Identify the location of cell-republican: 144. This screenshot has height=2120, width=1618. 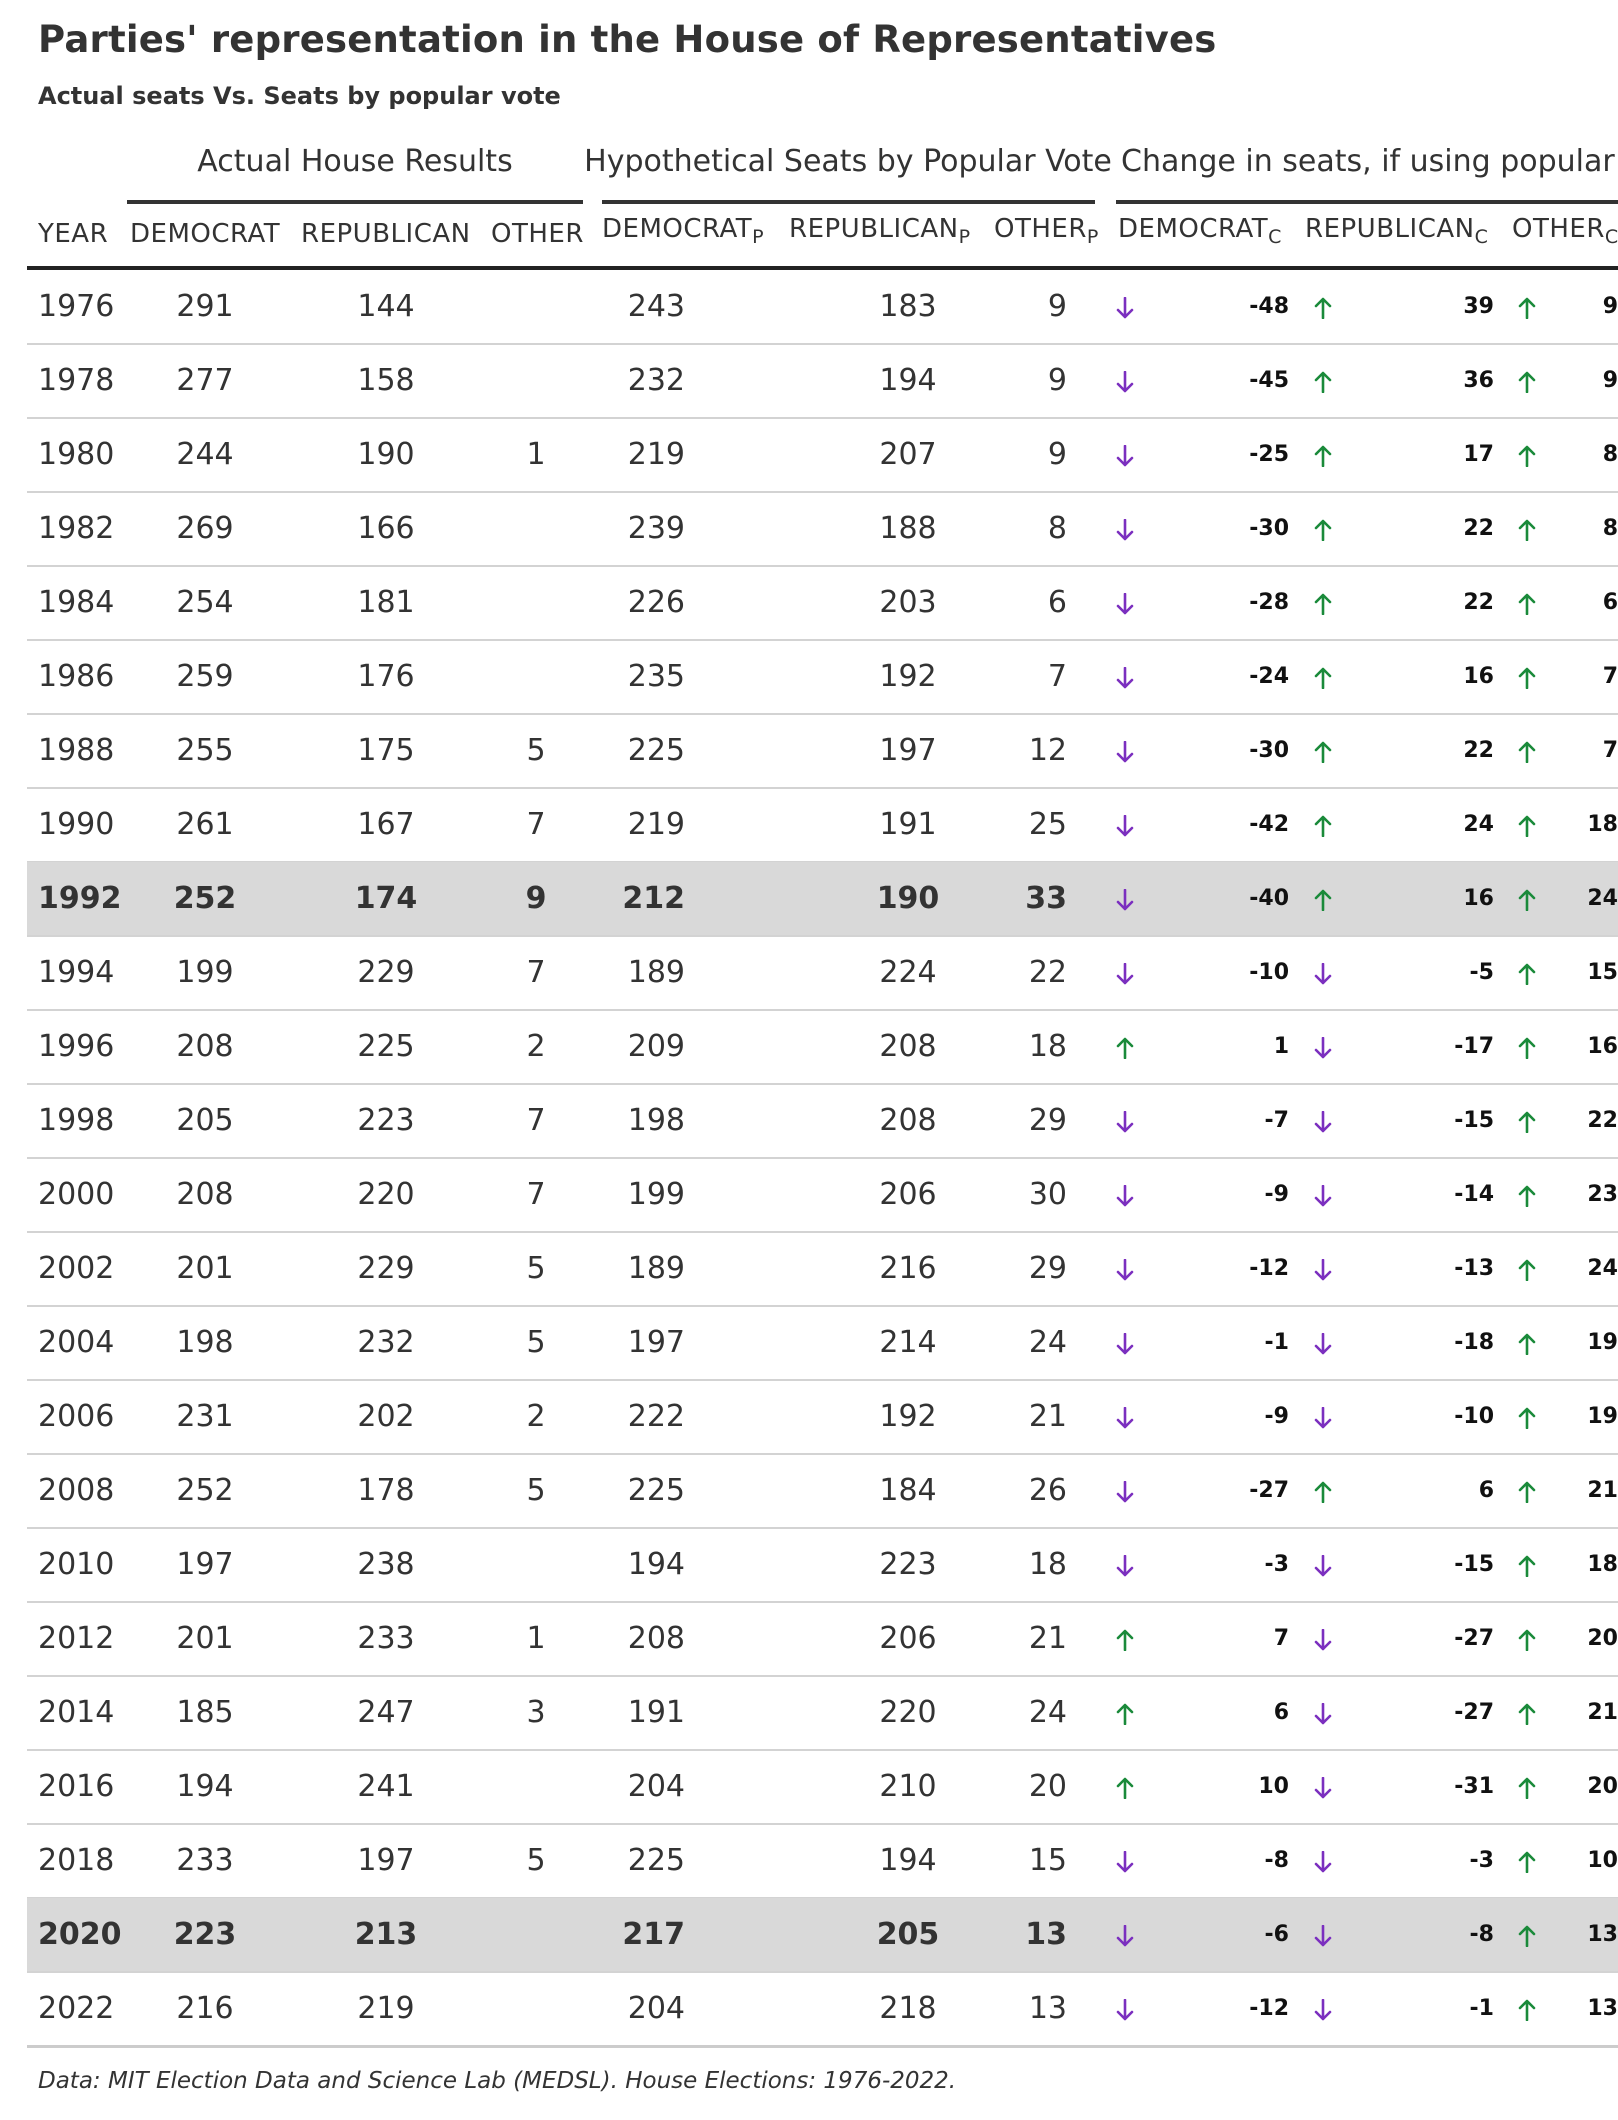
(386, 306).